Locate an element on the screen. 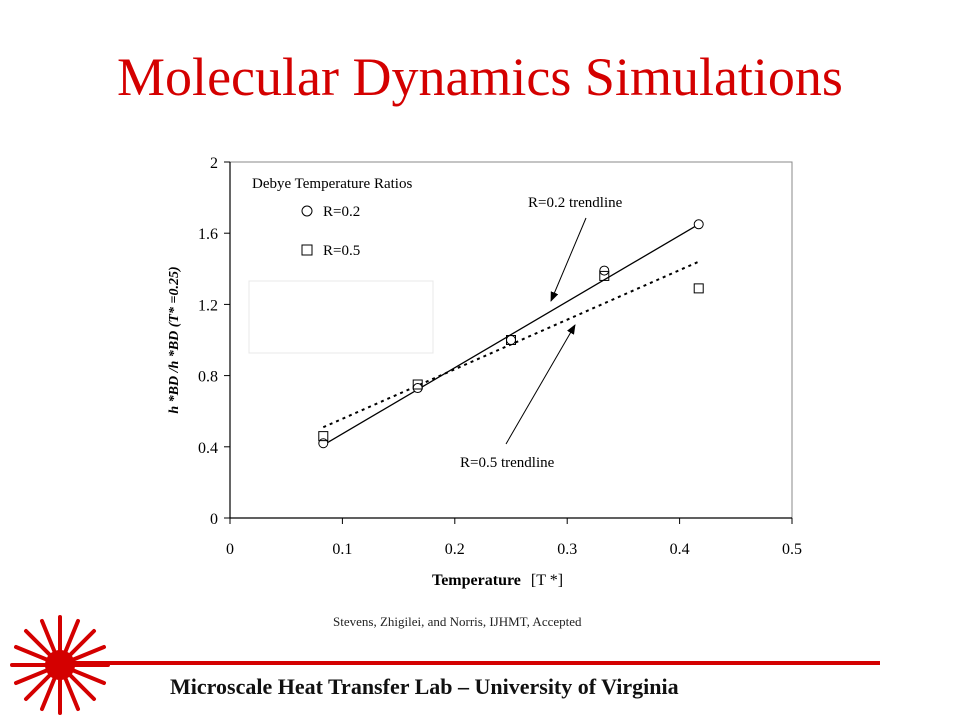 Image resolution: width=960 pixels, height=720 pixels. x-axis-title: Temperature [T *] is located at coordinates (497, 580).